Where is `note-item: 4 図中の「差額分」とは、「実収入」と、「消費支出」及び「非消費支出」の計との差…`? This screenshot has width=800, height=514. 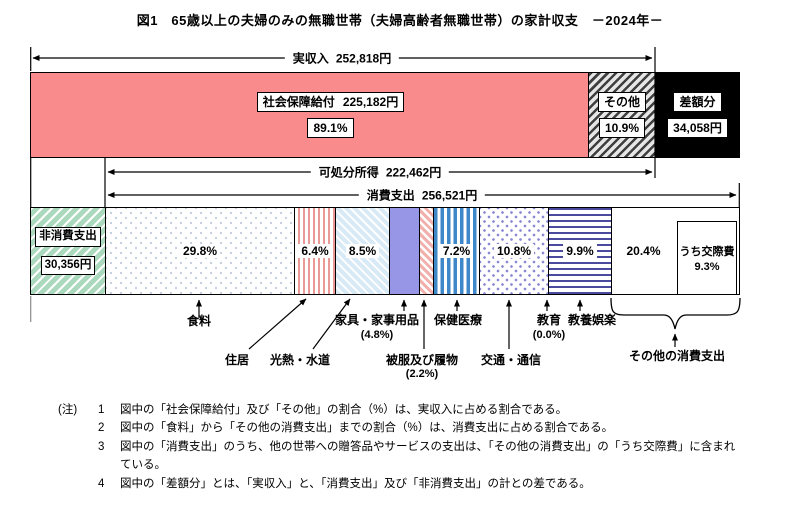 note-item: 4 図中の「差額分」とは、「実収入」と、「消費支出」及び「非消費支出」の計との差… is located at coordinates (344, 483).